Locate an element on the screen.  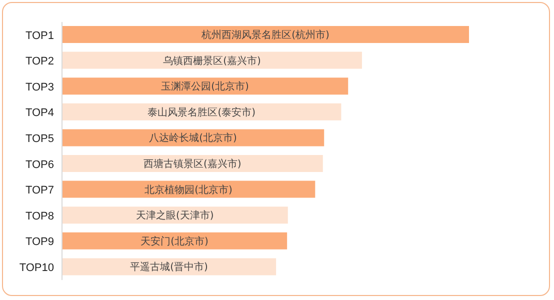
annotation: 八达岭长城(北京市) is located at coordinates (193, 138).